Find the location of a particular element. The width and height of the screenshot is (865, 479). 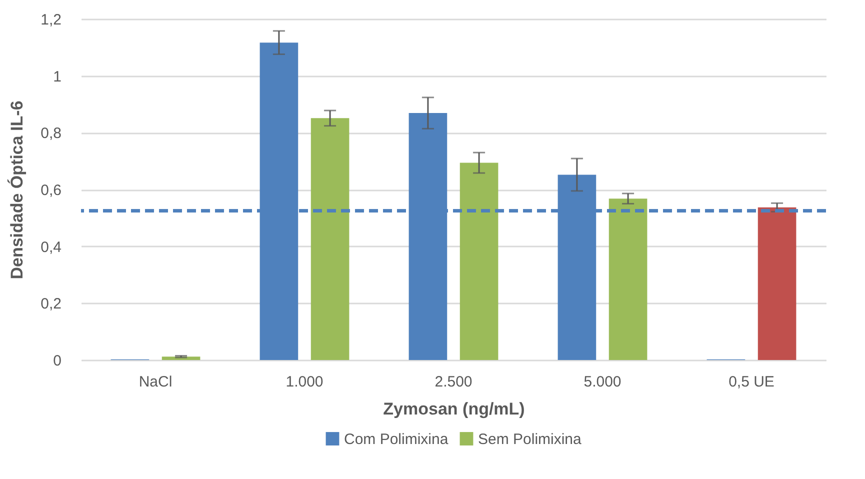

y-tick-label: 0,2 is located at coordinates (51, 304).